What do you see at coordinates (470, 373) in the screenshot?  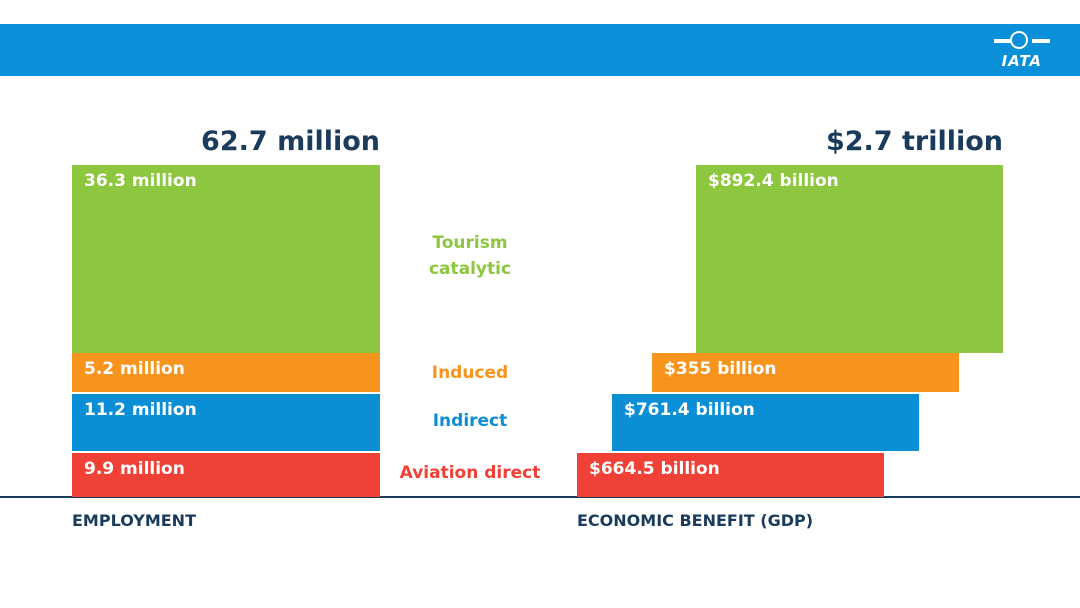 I see `category-label: Induced` at bounding box center [470, 373].